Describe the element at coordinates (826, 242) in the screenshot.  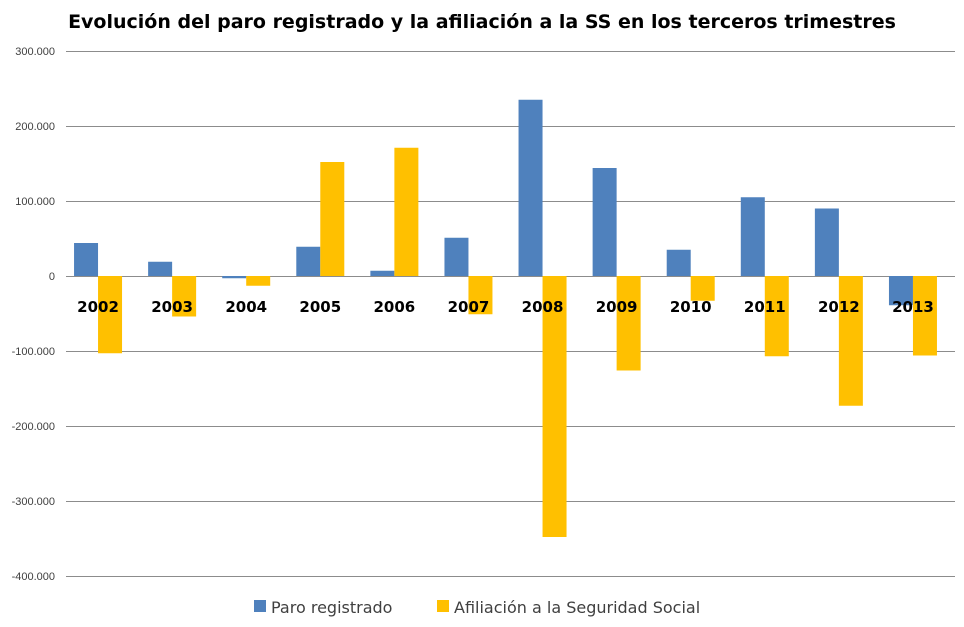
I see `bar-paro-2012` at that location.